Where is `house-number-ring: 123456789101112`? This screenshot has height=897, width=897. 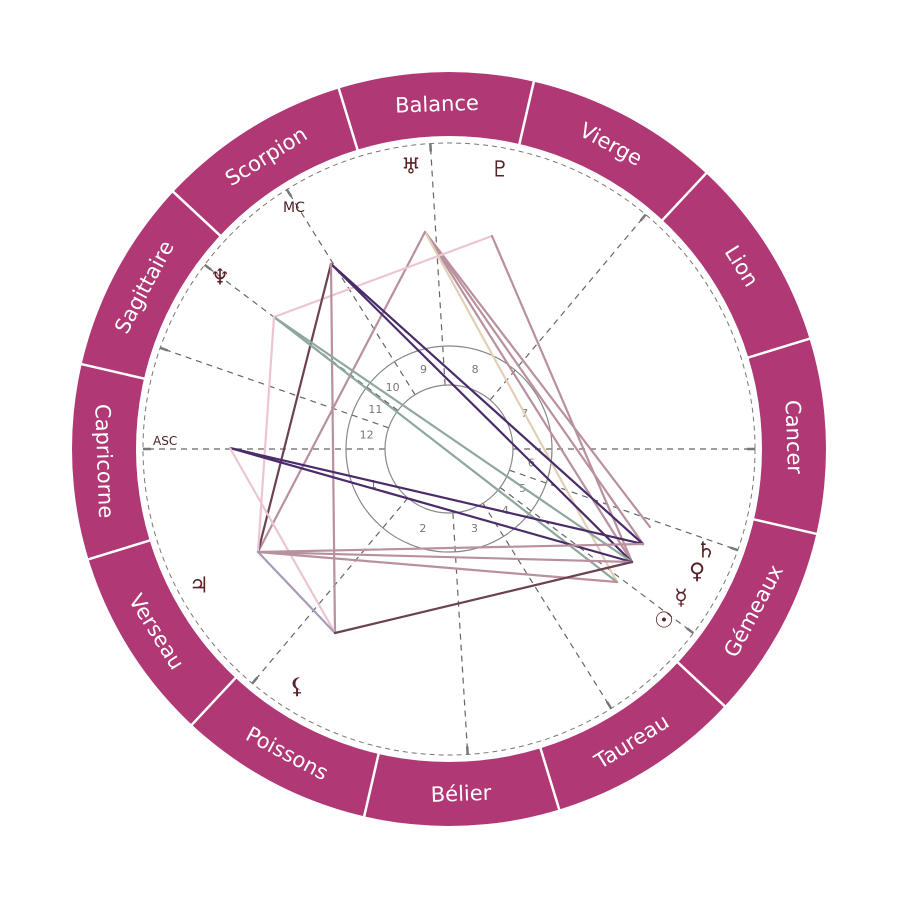
house-number-ring: 123456789101112 is located at coordinates (449, 449).